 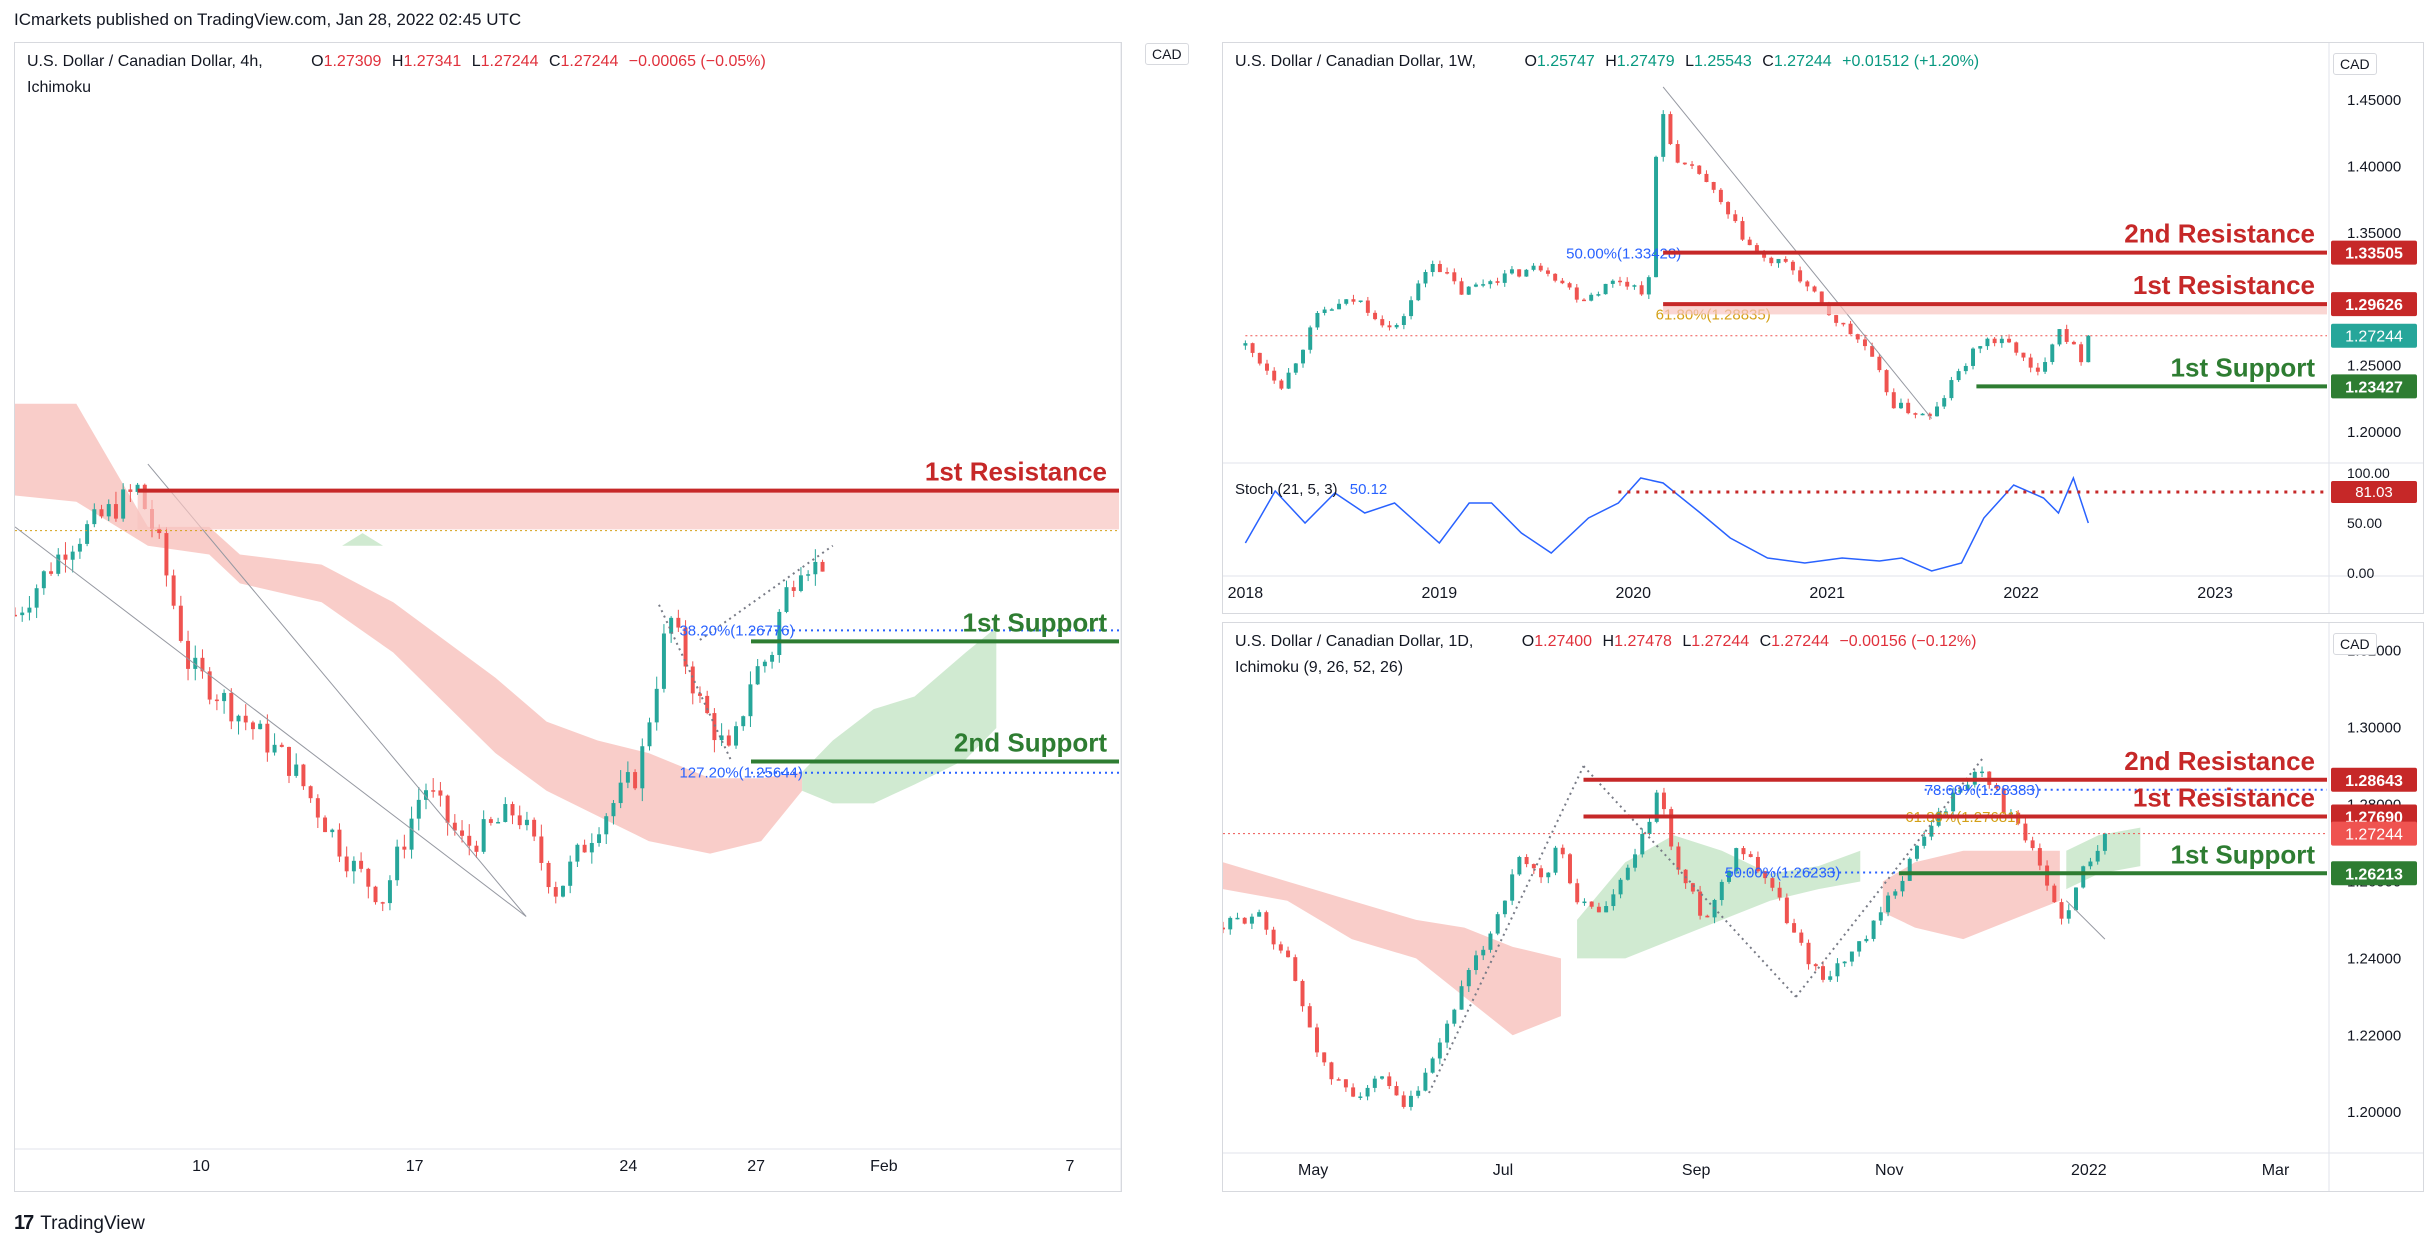 What do you see at coordinates (2374, 166) in the screenshot?
I see `y-tick-label: 1.40000` at bounding box center [2374, 166].